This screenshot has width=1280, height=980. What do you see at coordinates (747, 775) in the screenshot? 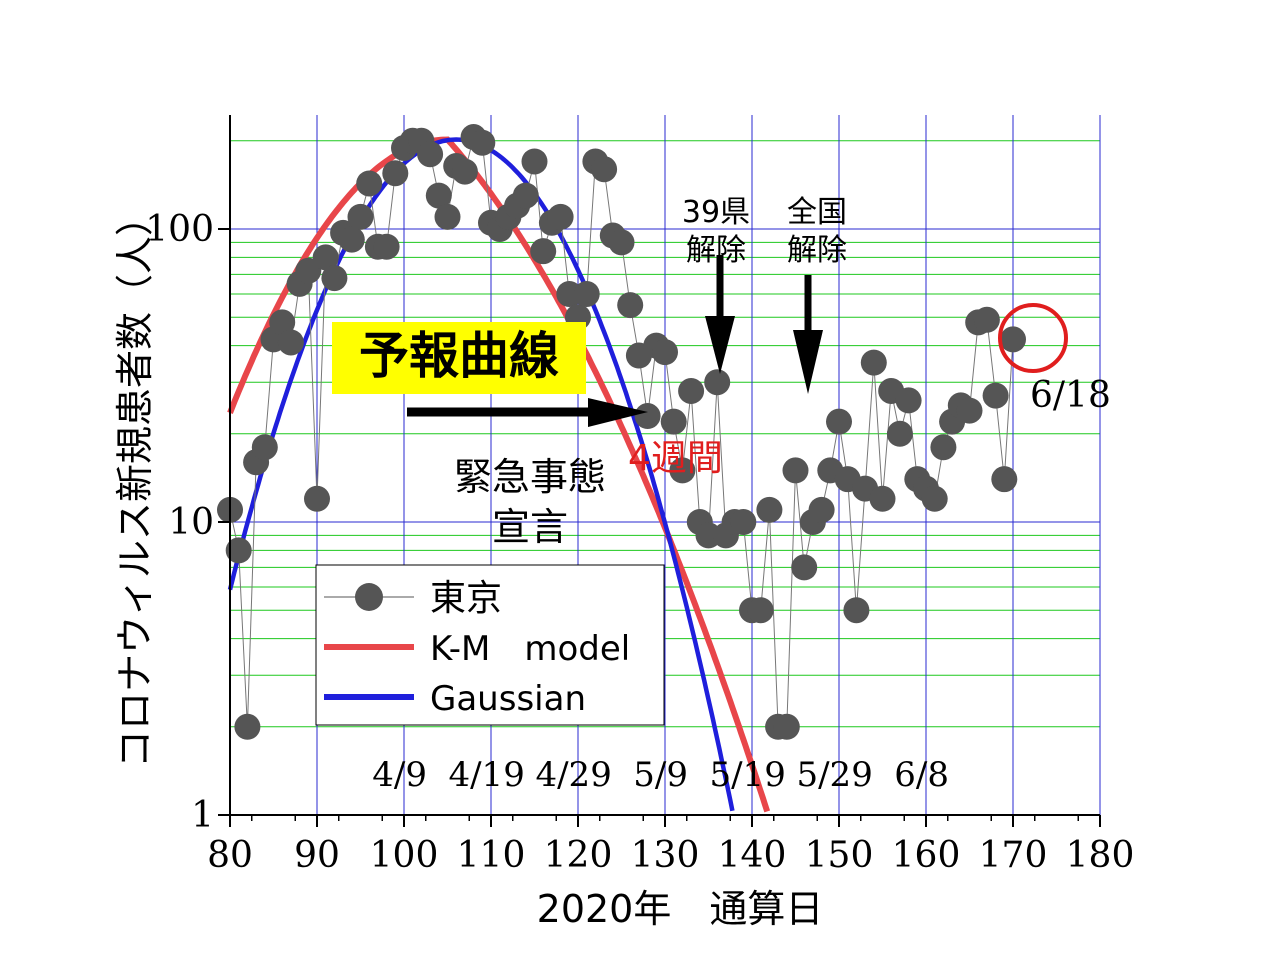
I see `date-label: 5/19` at bounding box center [747, 775].